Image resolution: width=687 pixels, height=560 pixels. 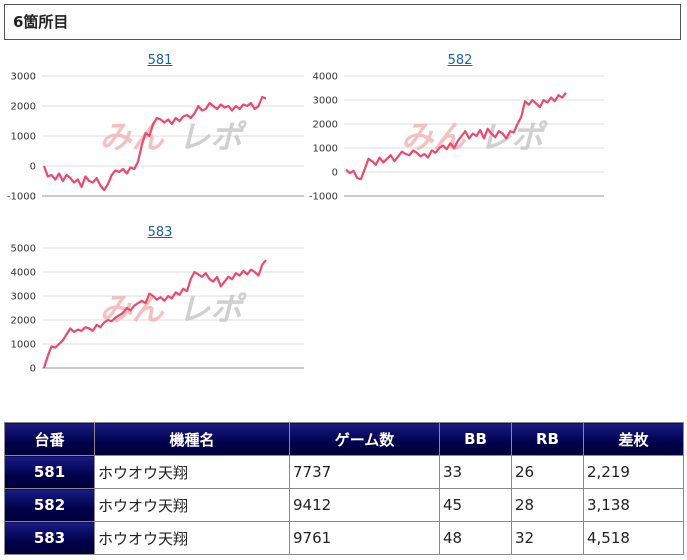 I want to click on header-games: ゲーム数, so click(x=364, y=439).